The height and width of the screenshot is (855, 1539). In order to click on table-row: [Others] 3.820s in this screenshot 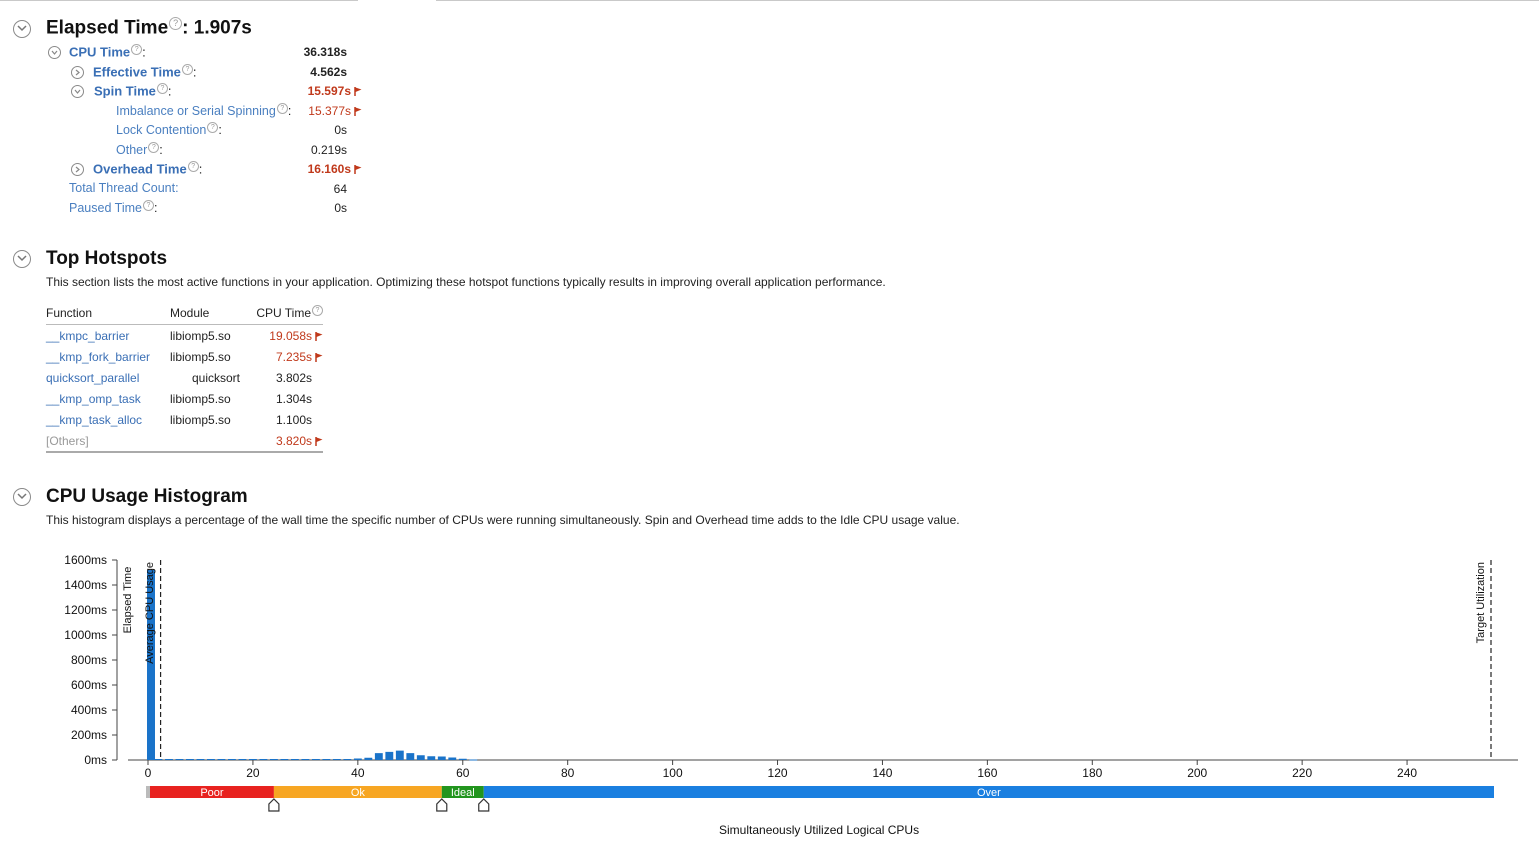, I will do `click(184, 441)`.